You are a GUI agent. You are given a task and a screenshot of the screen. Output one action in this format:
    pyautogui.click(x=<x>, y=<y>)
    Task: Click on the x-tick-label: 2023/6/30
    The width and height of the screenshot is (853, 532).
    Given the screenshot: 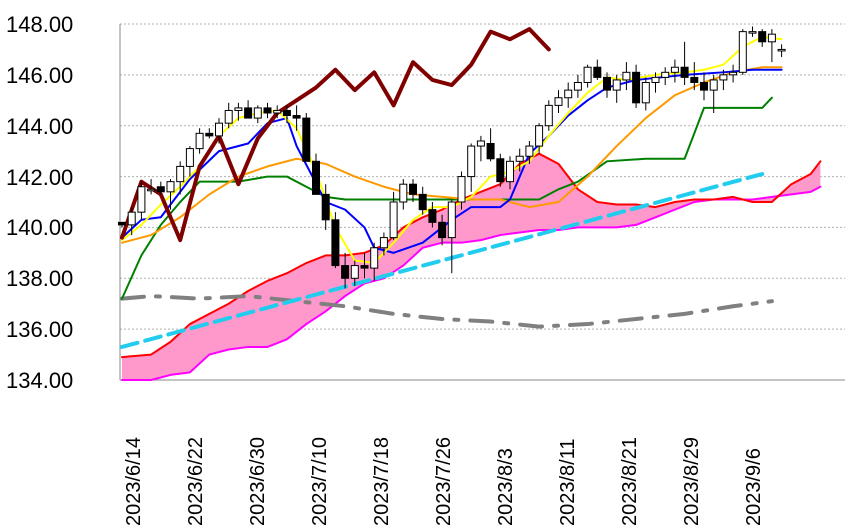 What is the action you would take?
    pyautogui.click(x=258, y=481)
    